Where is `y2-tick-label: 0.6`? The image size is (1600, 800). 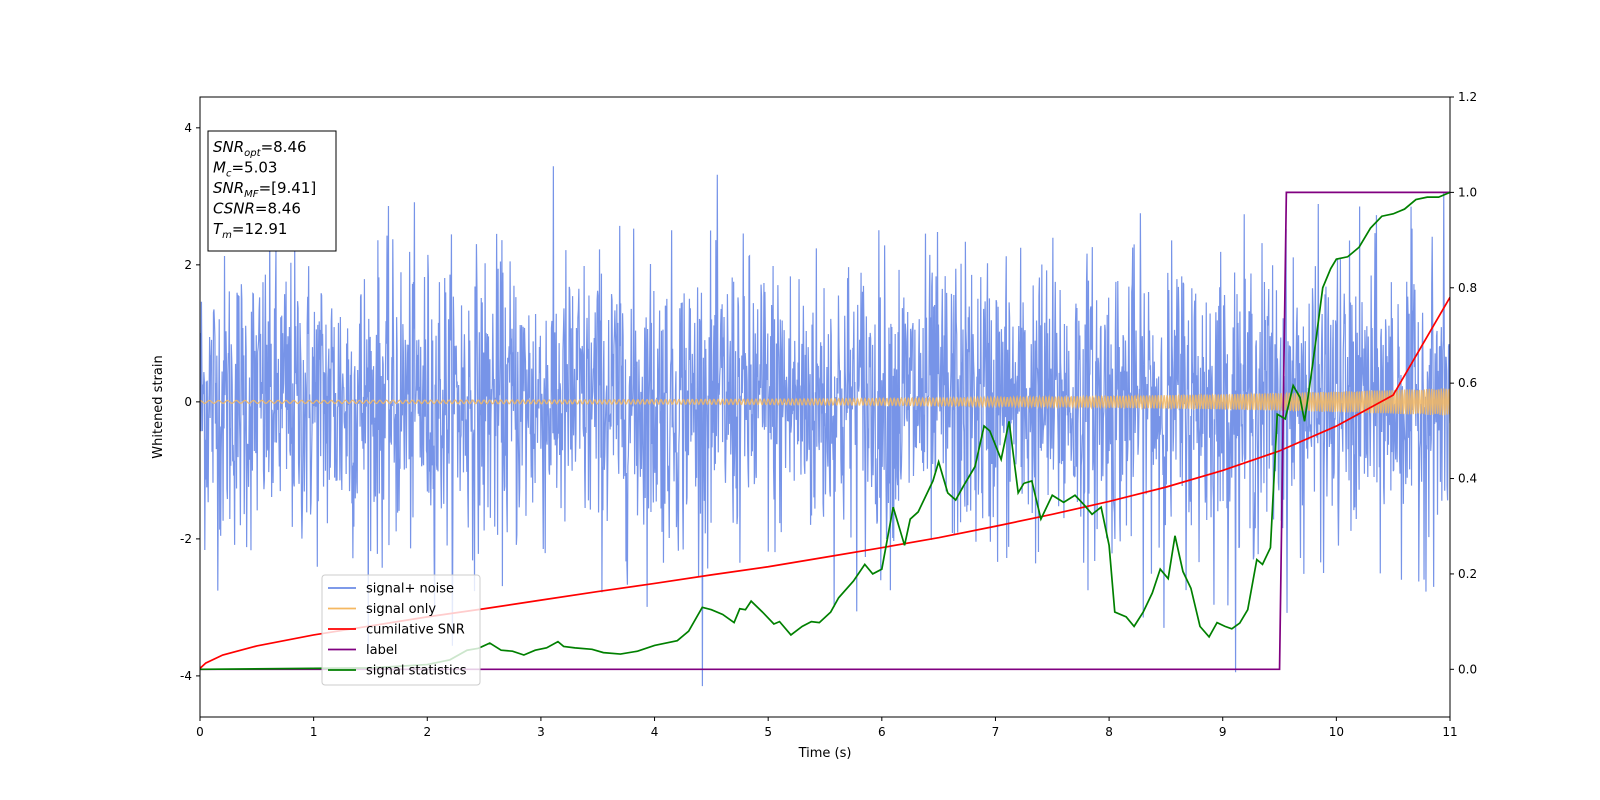 y2-tick-label: 0.6 is located at coordinates (1467, 383).